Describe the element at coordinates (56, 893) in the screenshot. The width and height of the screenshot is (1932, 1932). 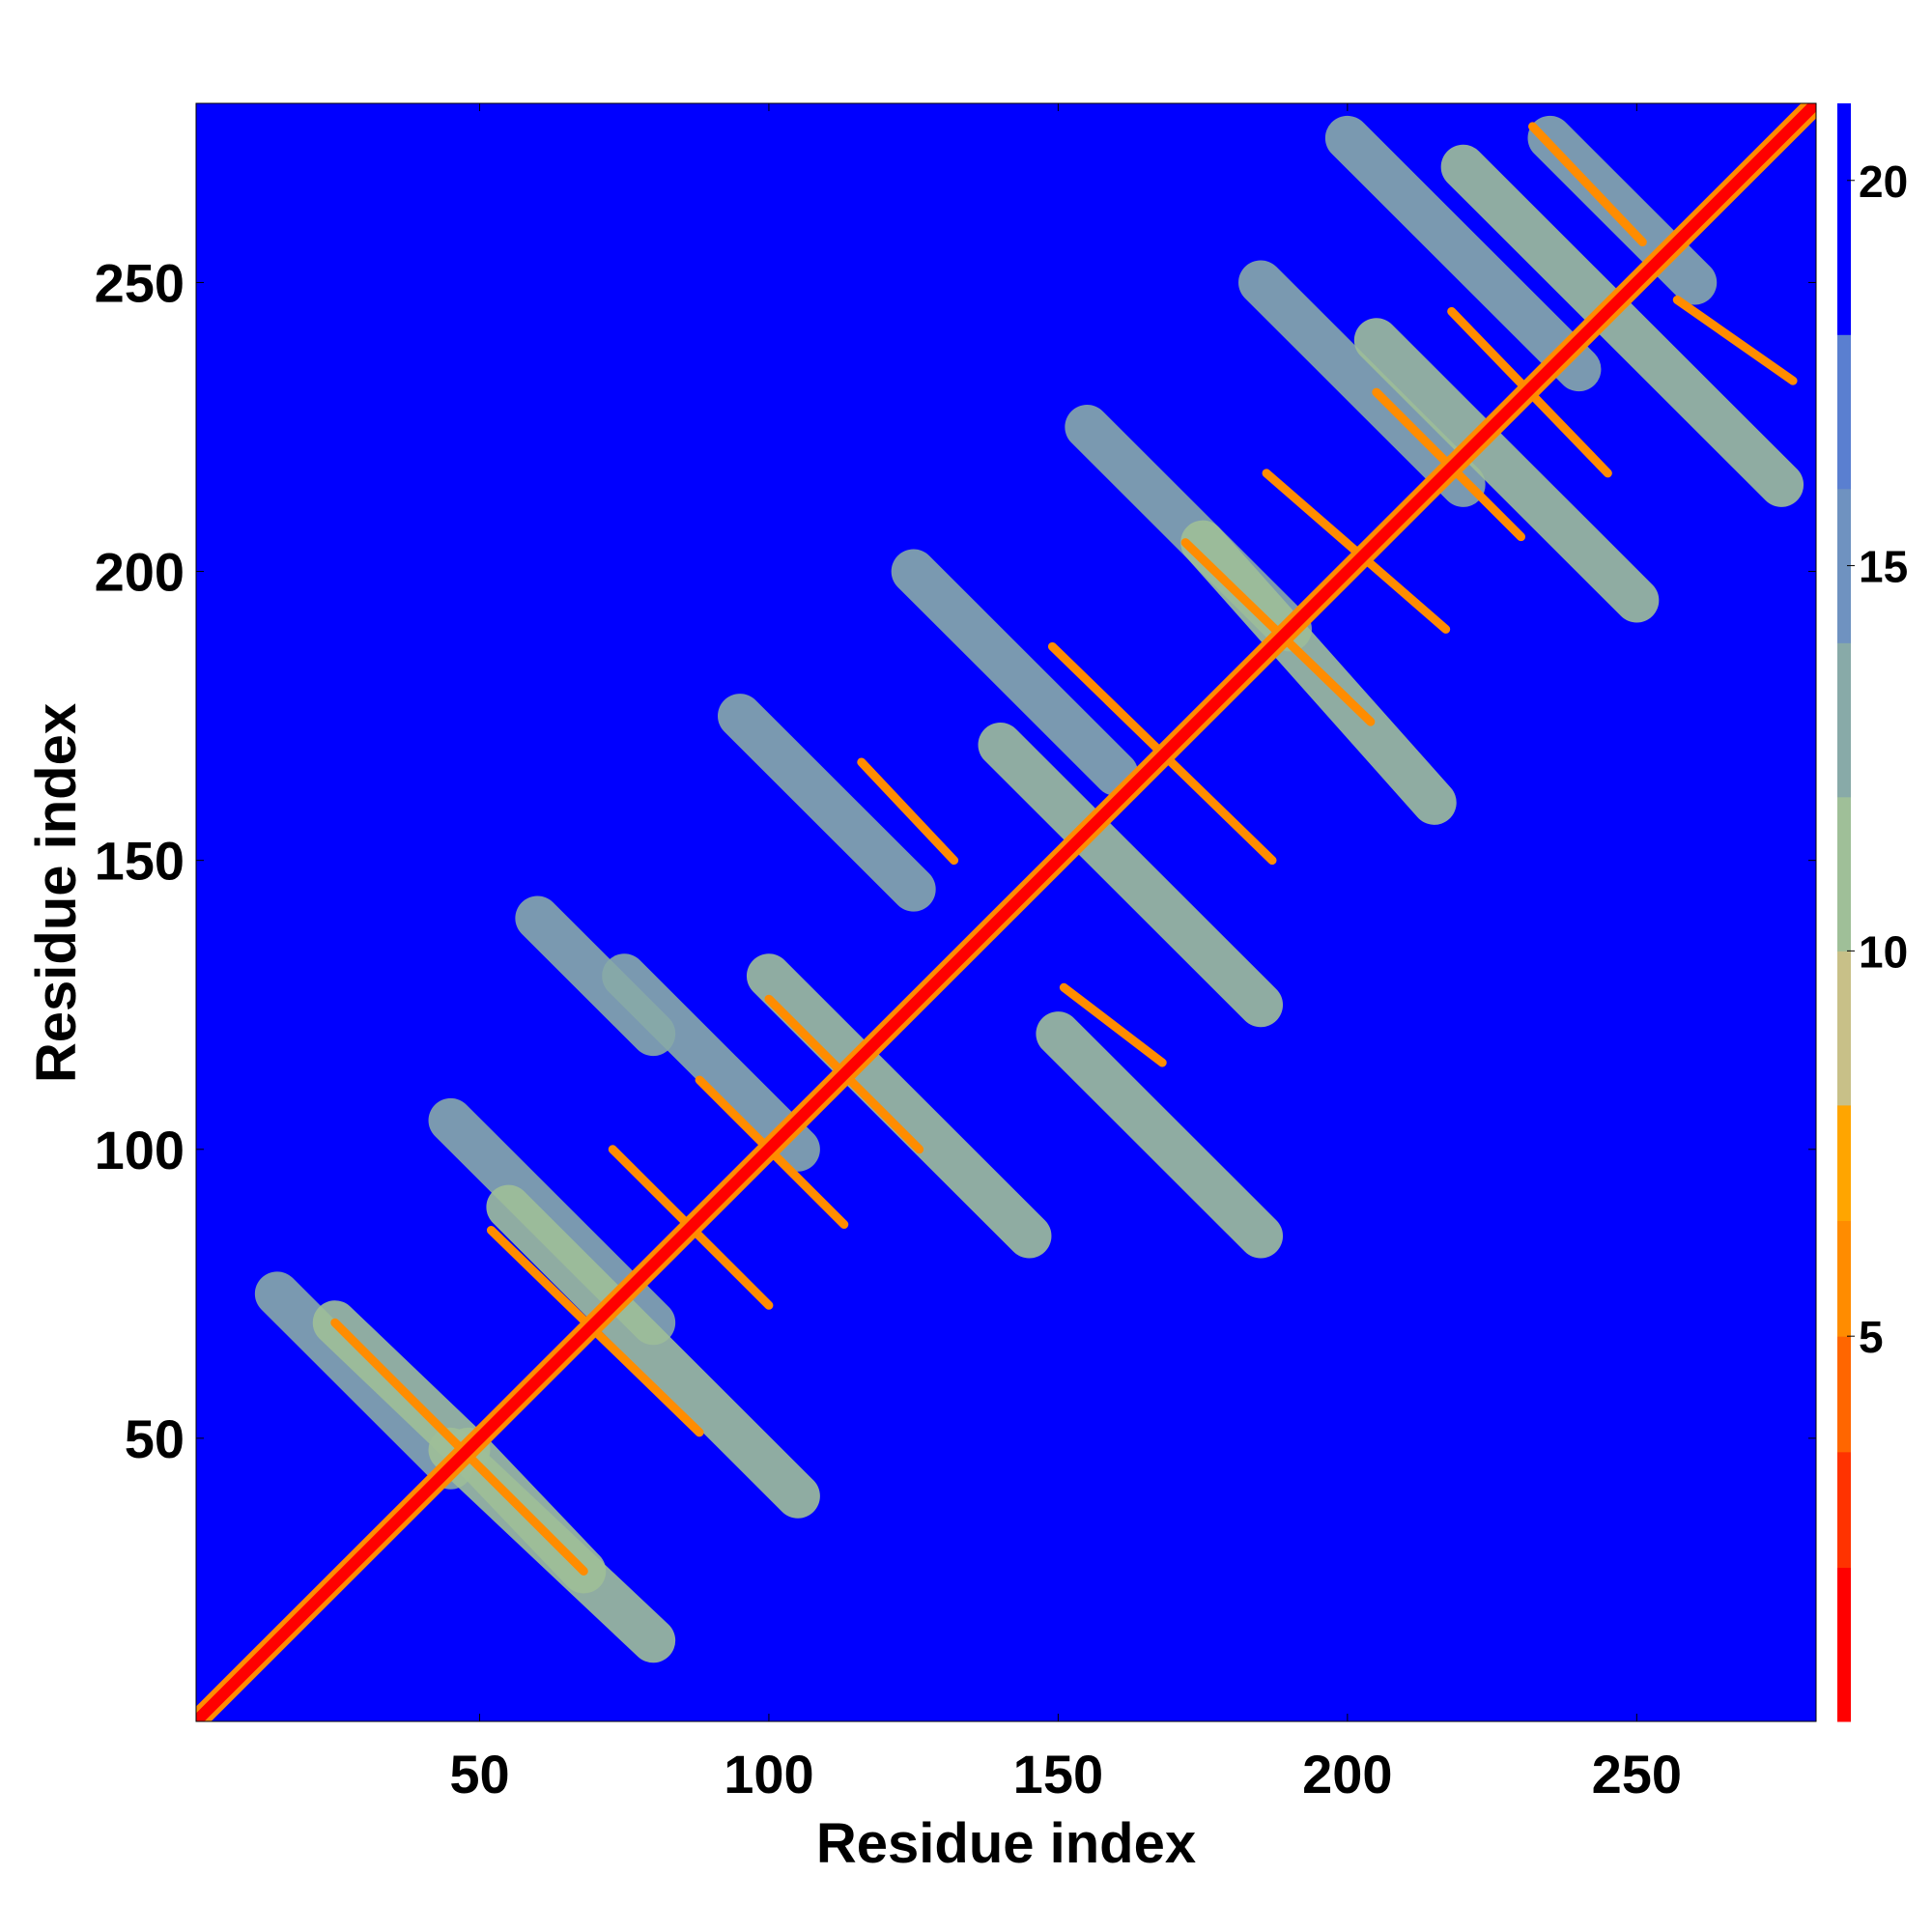
I see `y-axis-title: Residue index` at that location.